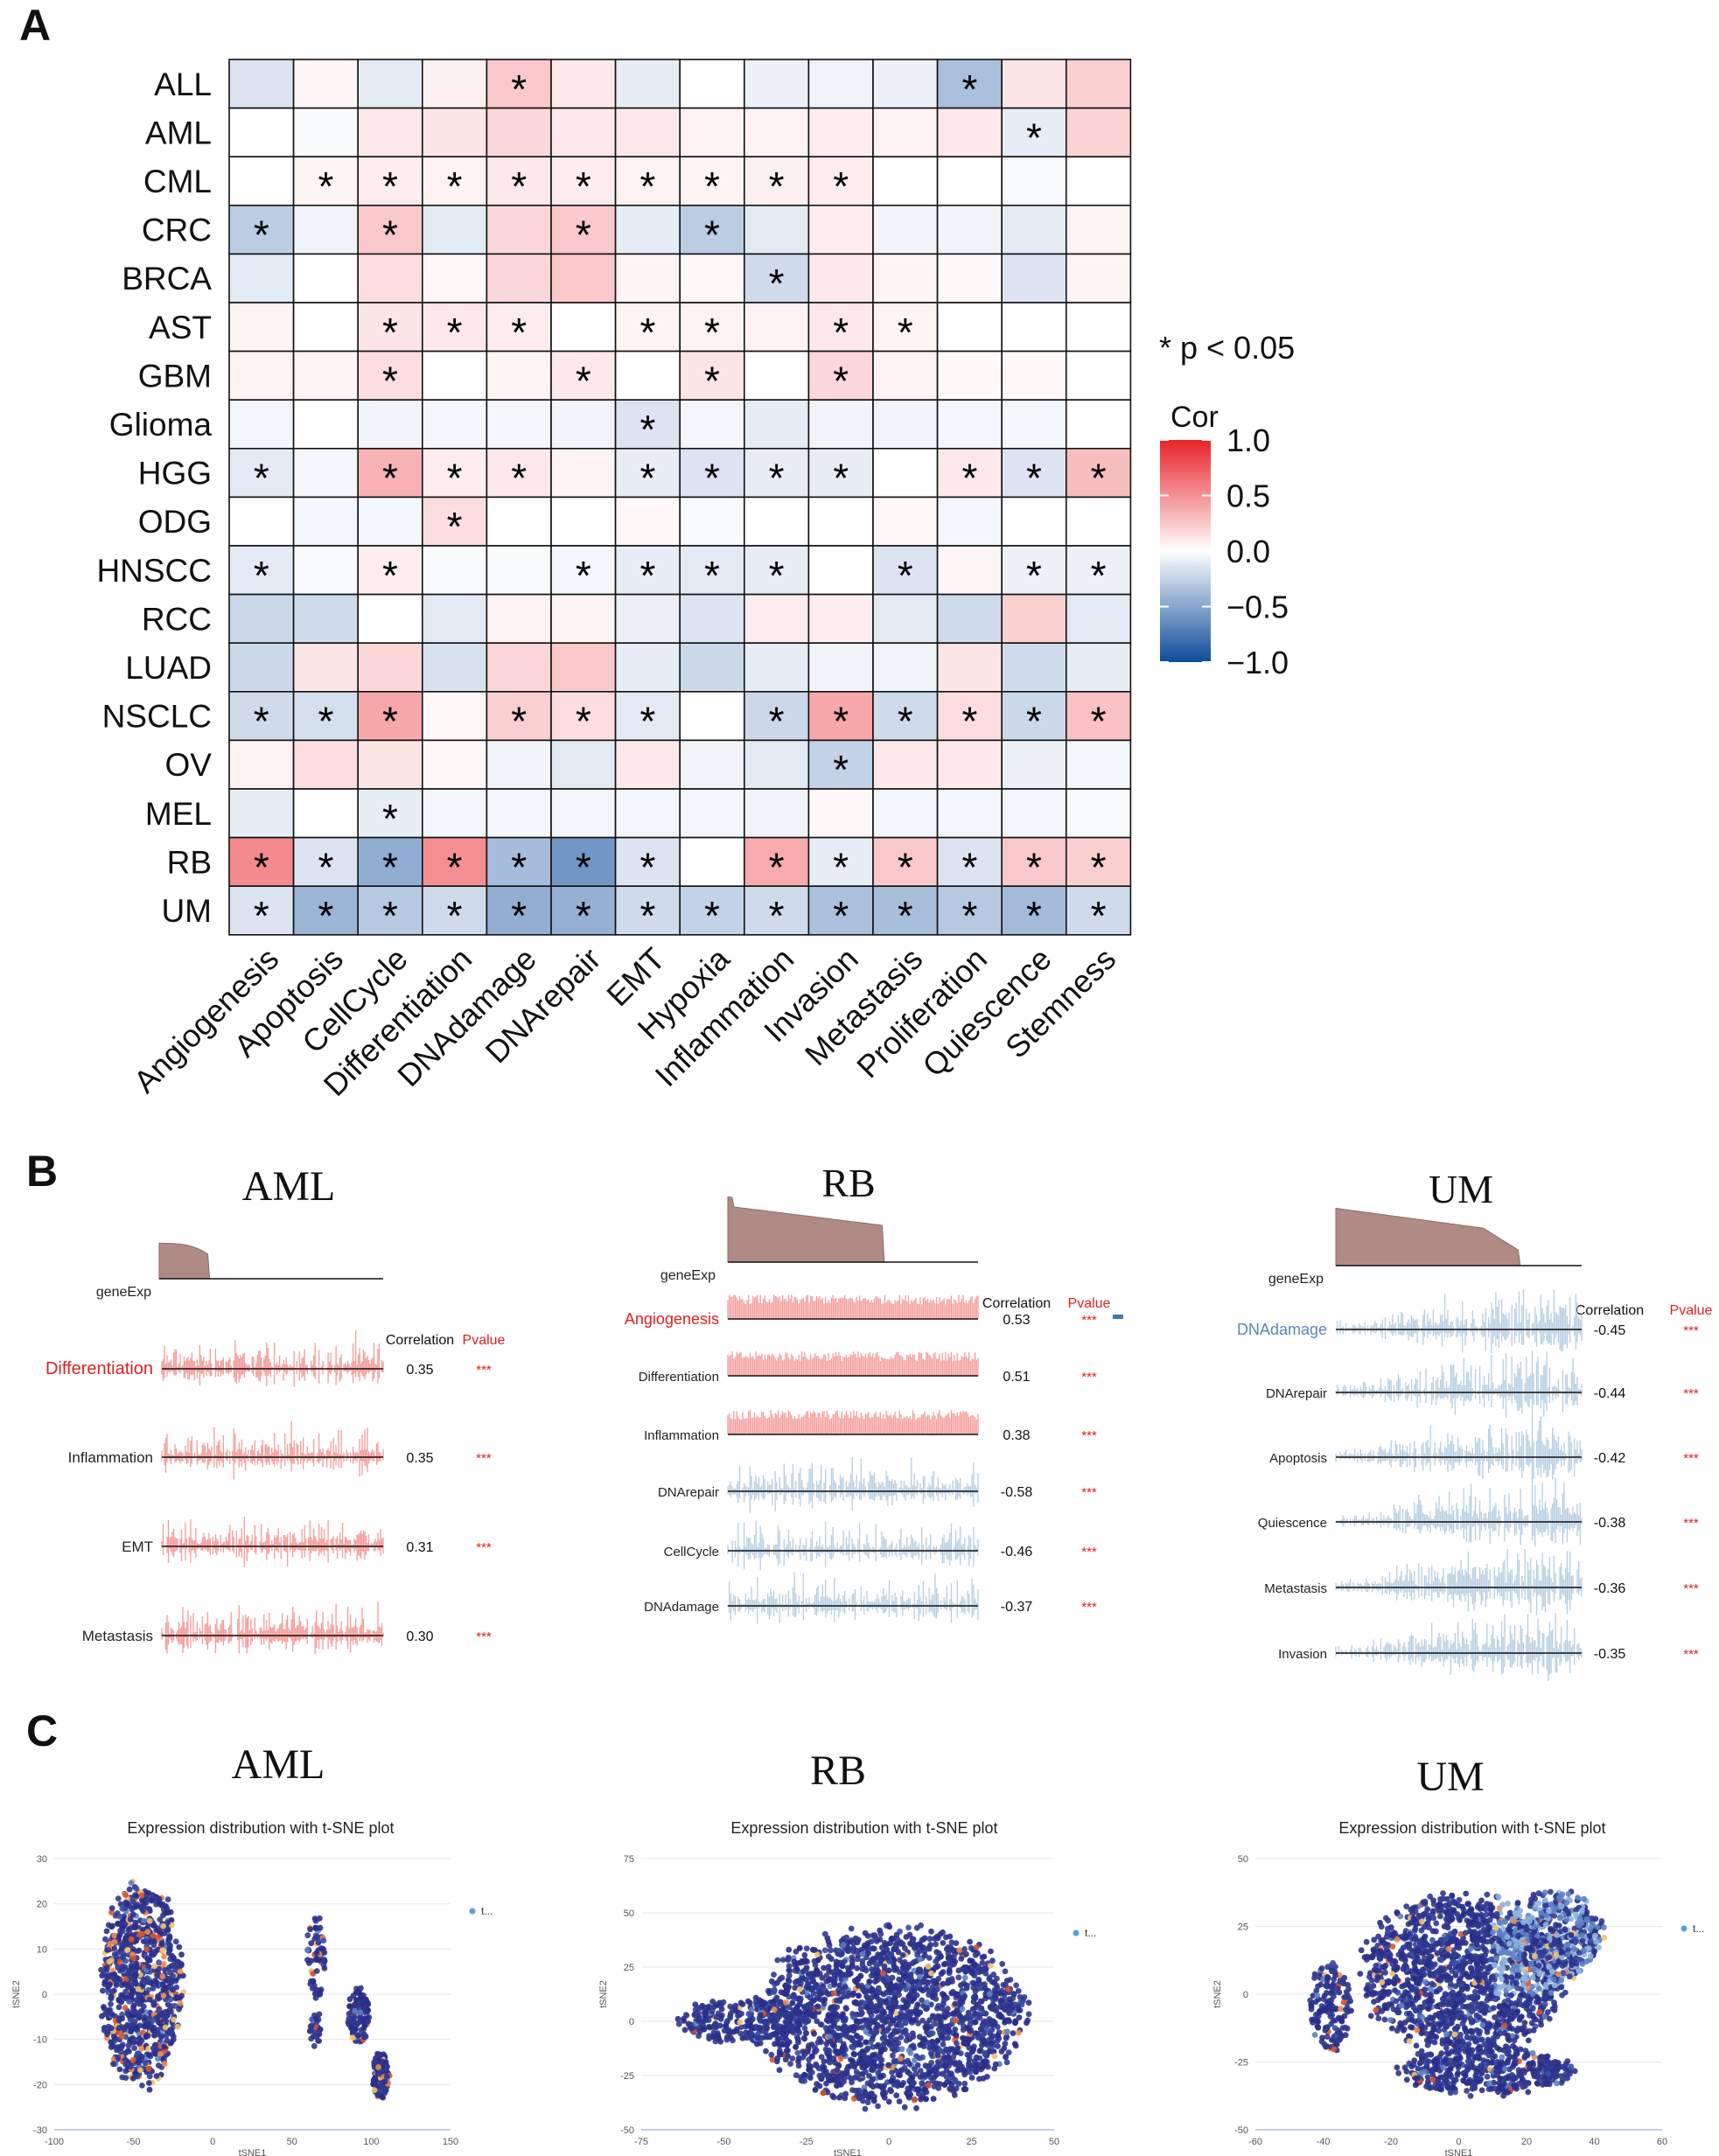  I want to click on y-tick-label: 50, so click(629, 1913).